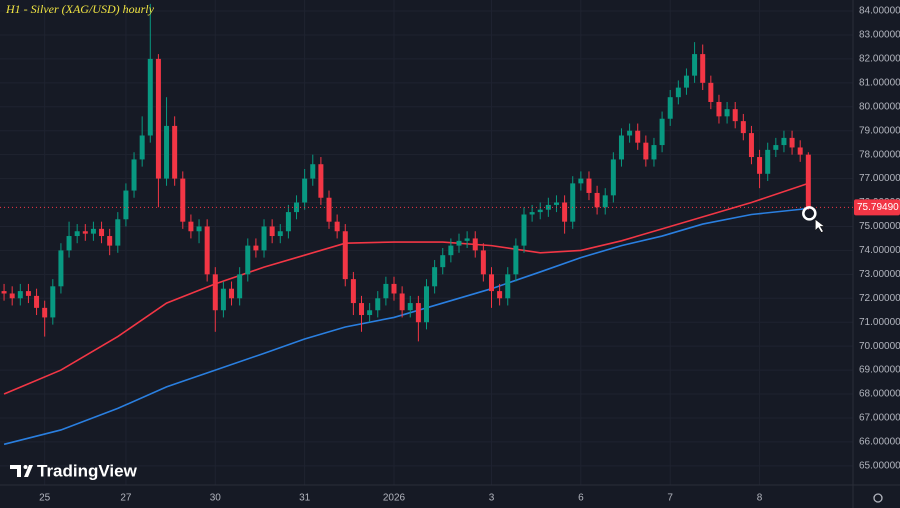 The width and height of the screenshot is (900, 508). I want to click on y-tick-label: 70.000000, so click(879, 346).